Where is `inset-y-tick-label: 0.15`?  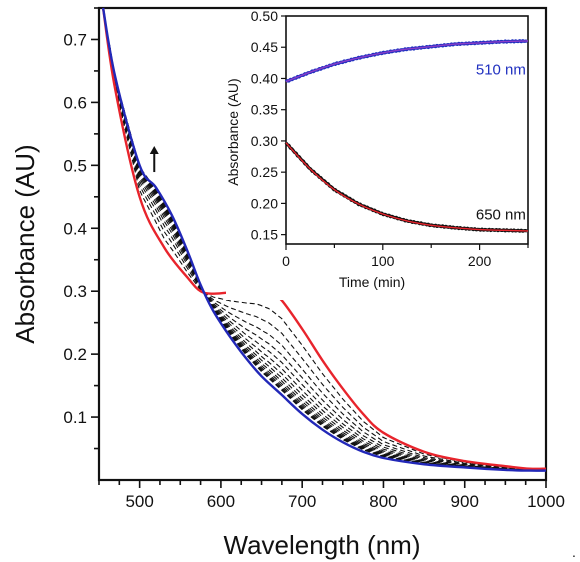 inset-y-tick-label: 0.15 is located at coordinates (264, 235).